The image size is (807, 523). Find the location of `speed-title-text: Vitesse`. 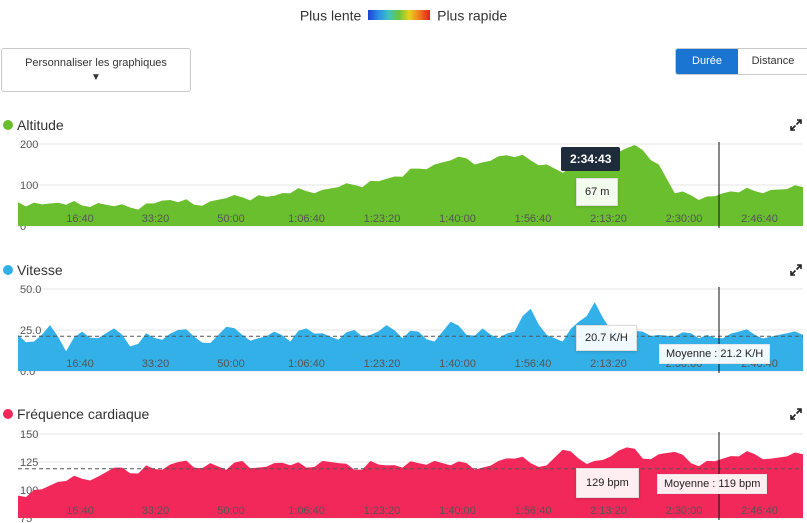

speed-title-text: Vitesse is located at coordinates (40, 270).